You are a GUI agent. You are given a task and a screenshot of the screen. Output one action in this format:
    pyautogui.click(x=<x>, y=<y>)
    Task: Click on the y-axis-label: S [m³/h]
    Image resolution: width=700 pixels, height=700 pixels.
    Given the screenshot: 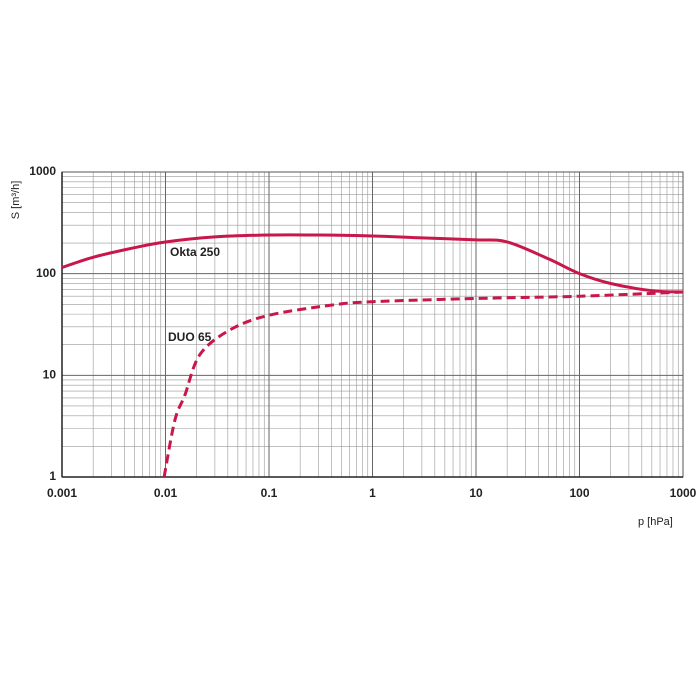 What is the action you would take?
    pyautogui.click(x=16, y=200)
    